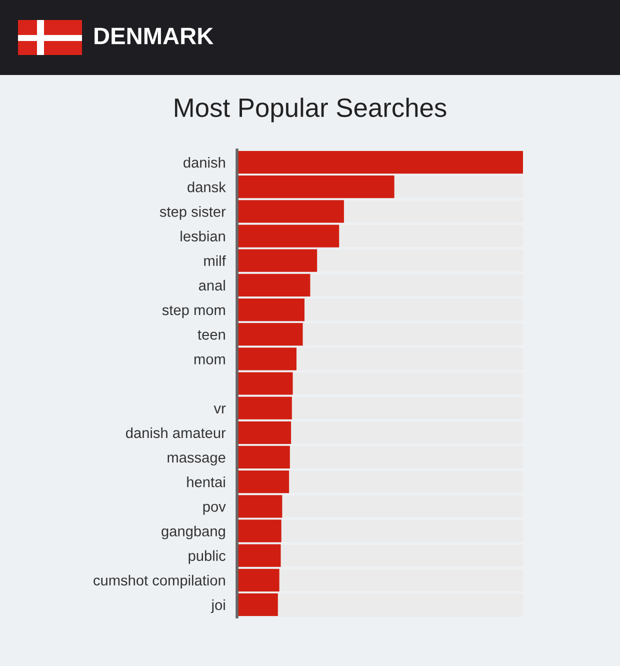 The image size is (620, 666). What do you see at coordinates (217, 606) in the screenshot?
I see `y-tick-label: joi` at bounding box center [217, 606].